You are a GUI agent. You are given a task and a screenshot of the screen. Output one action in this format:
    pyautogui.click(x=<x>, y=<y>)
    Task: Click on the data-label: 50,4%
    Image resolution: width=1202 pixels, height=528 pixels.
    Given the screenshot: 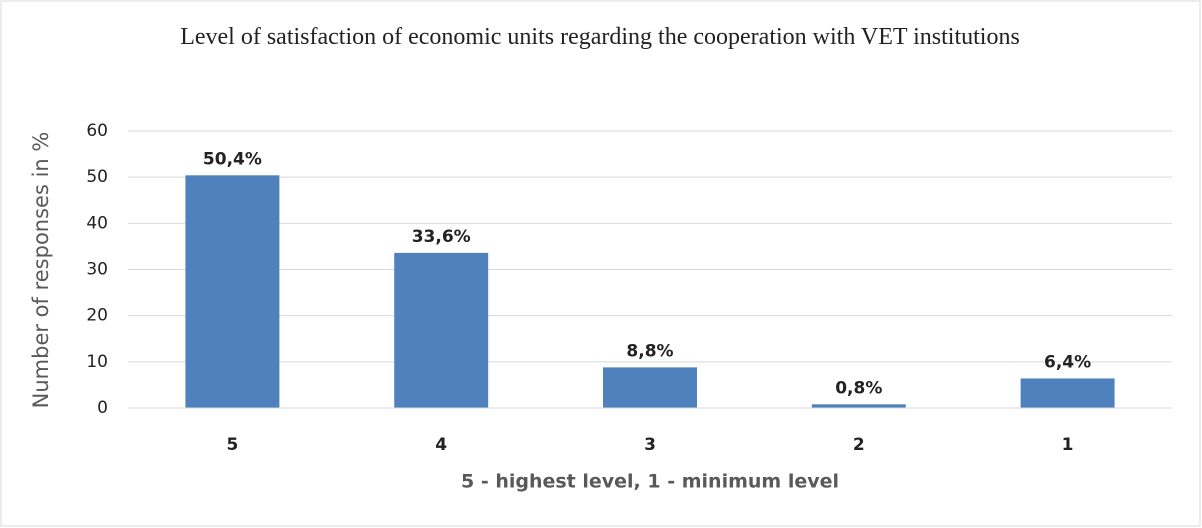 What is the action you would take?
    pyautogui.click(x=232, y=159)
    